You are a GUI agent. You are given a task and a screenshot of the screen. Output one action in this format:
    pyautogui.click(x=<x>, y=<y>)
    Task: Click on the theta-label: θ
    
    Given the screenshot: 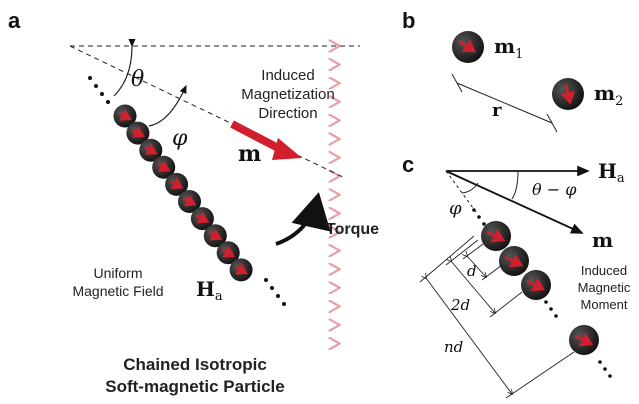 What is the action you would take?
    pyautogui.click(x=137, y=79)
    